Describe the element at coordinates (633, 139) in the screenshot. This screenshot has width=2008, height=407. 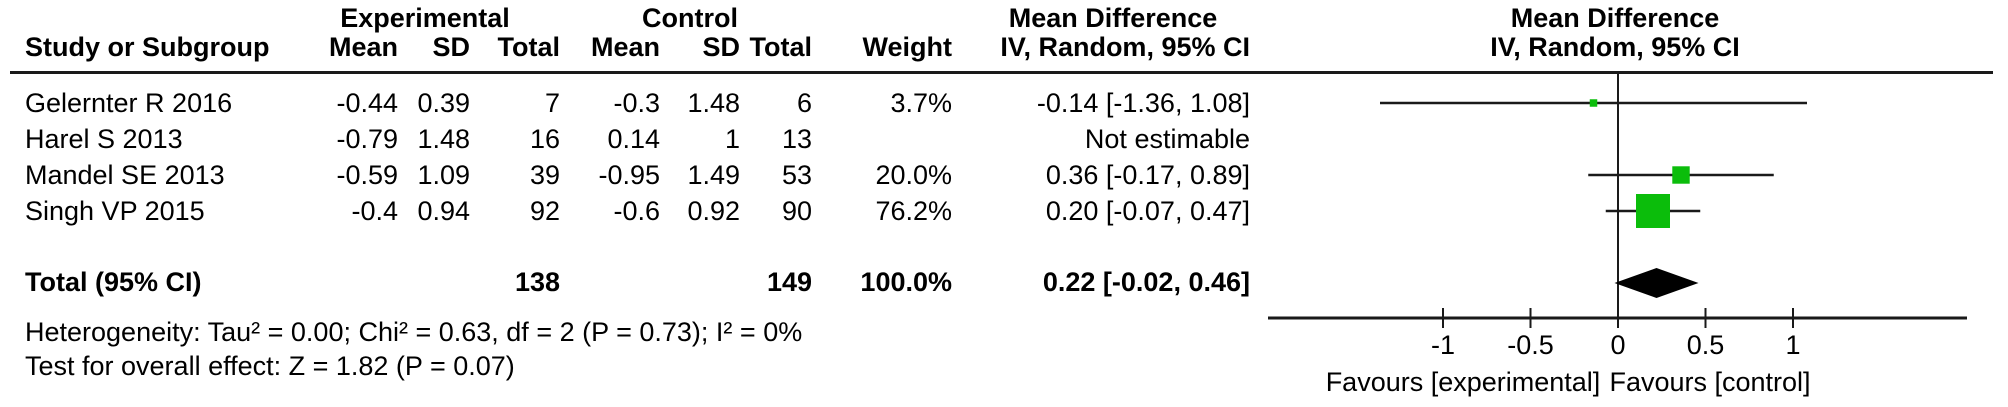
I see `ctrl-mean: 0.14` at that location.